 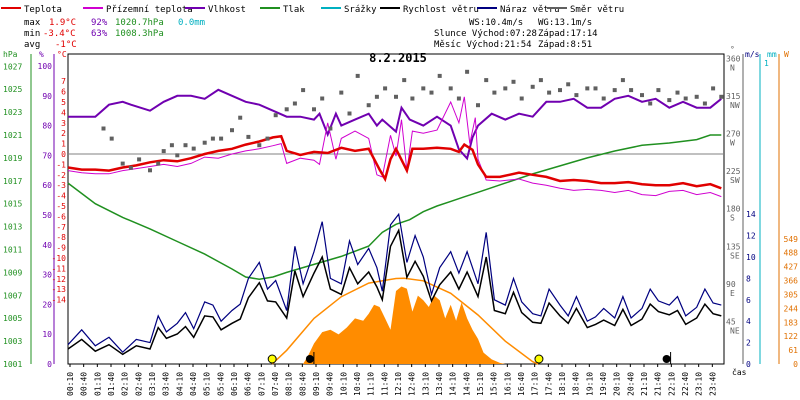 I want to click on temperature-tick: -2, so click(x=61, y=175).